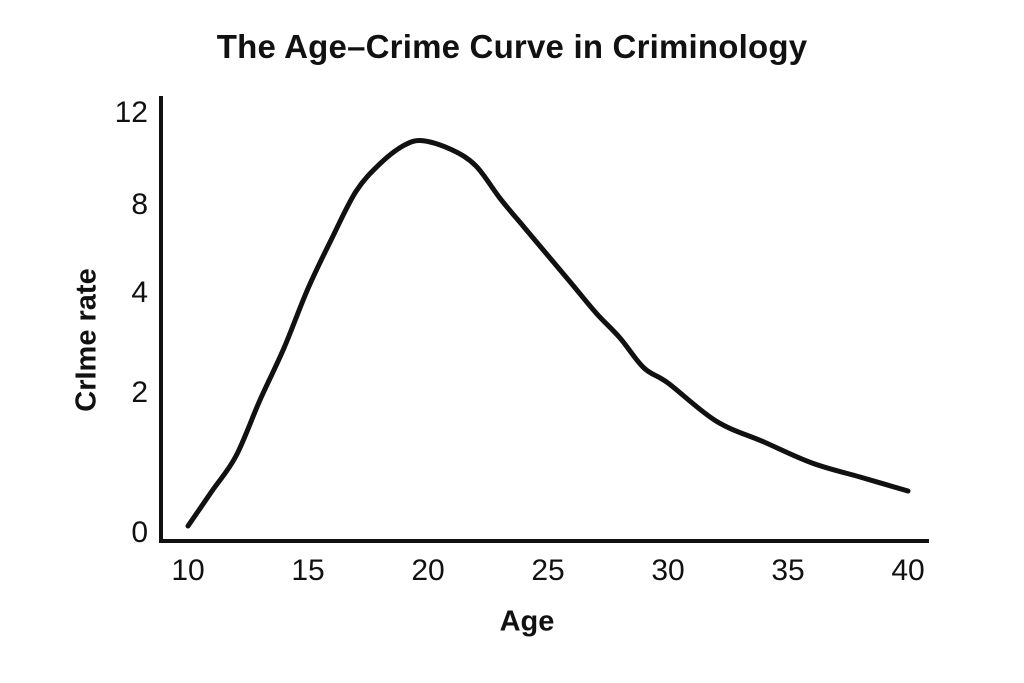 This screenshot has width=1024, height=683. What do you see at coordinates (139, 205) in the screenshot?
I see `y-tick-label: 8` at bounding box center [139, 205].